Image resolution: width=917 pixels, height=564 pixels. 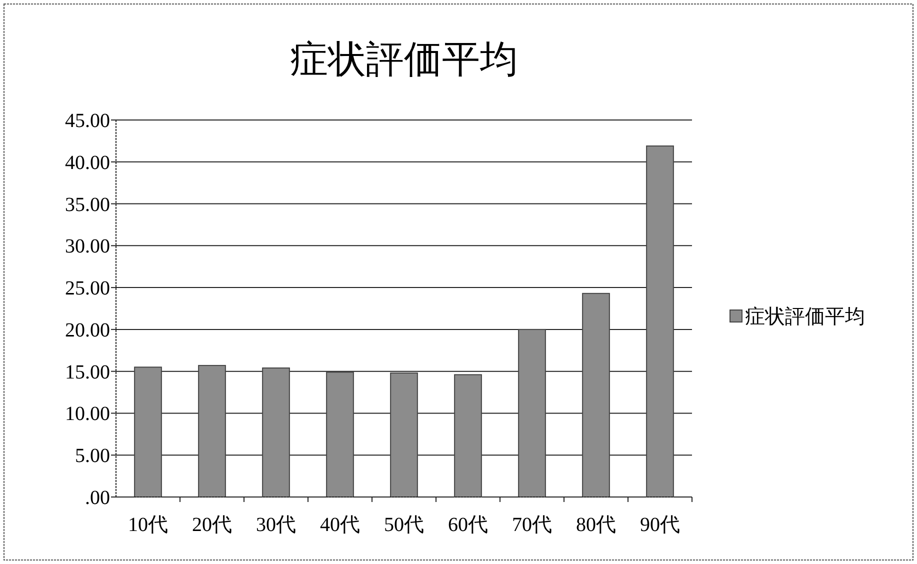 I want to click on y-tick-label: 20.00, so click(x=87, y=330).